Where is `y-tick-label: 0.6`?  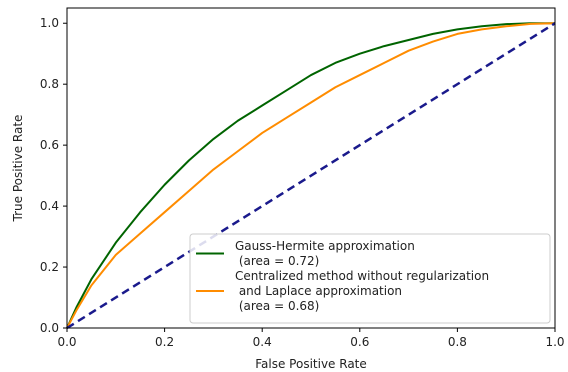
y-tick-label: 0.6 is located at coordinates (49, 145).